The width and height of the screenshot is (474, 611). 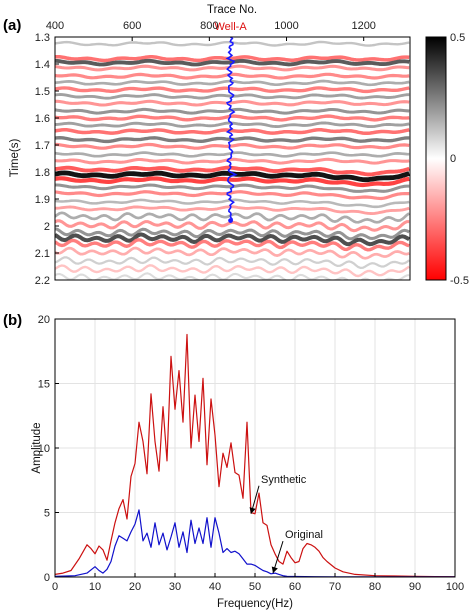 I want to click on x-tick-label: 1200, so click(x=363, y=26).